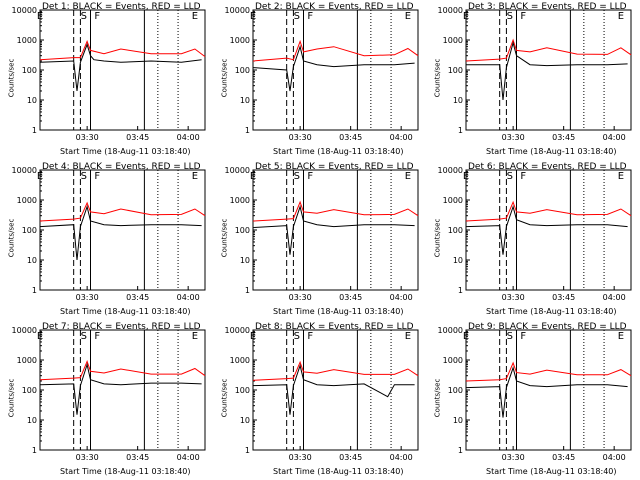 The image size is (640, 480). I want to click on panel-title: Det 3: BLACK = Events, RED = LLD, so click(547, 7).